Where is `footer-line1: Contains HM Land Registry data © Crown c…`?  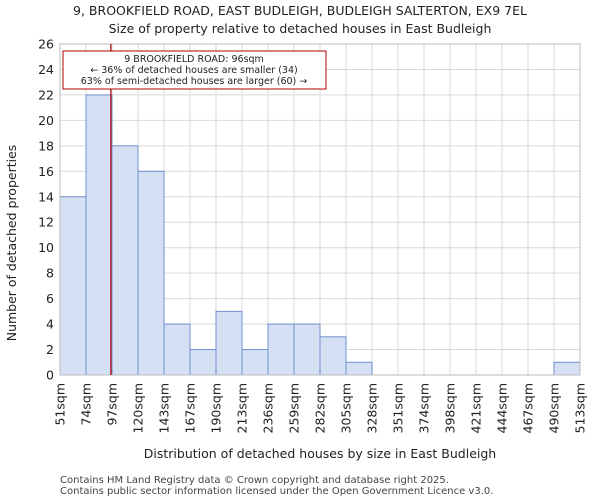 footer-line1: Contains HM Land Registry data © Crown c… is located at coordinates (254, 480).